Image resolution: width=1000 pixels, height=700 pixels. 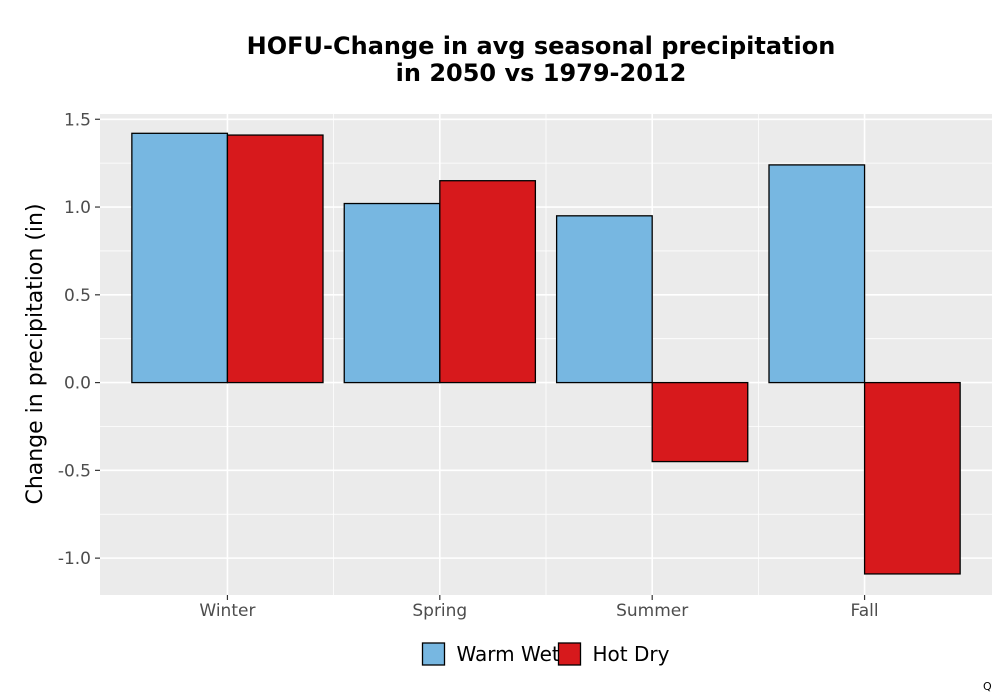 What do you see at coordinates (700, 422) in the screenshot?
I see `bar-hot-dry-summer` at bounding box center [700, 422].